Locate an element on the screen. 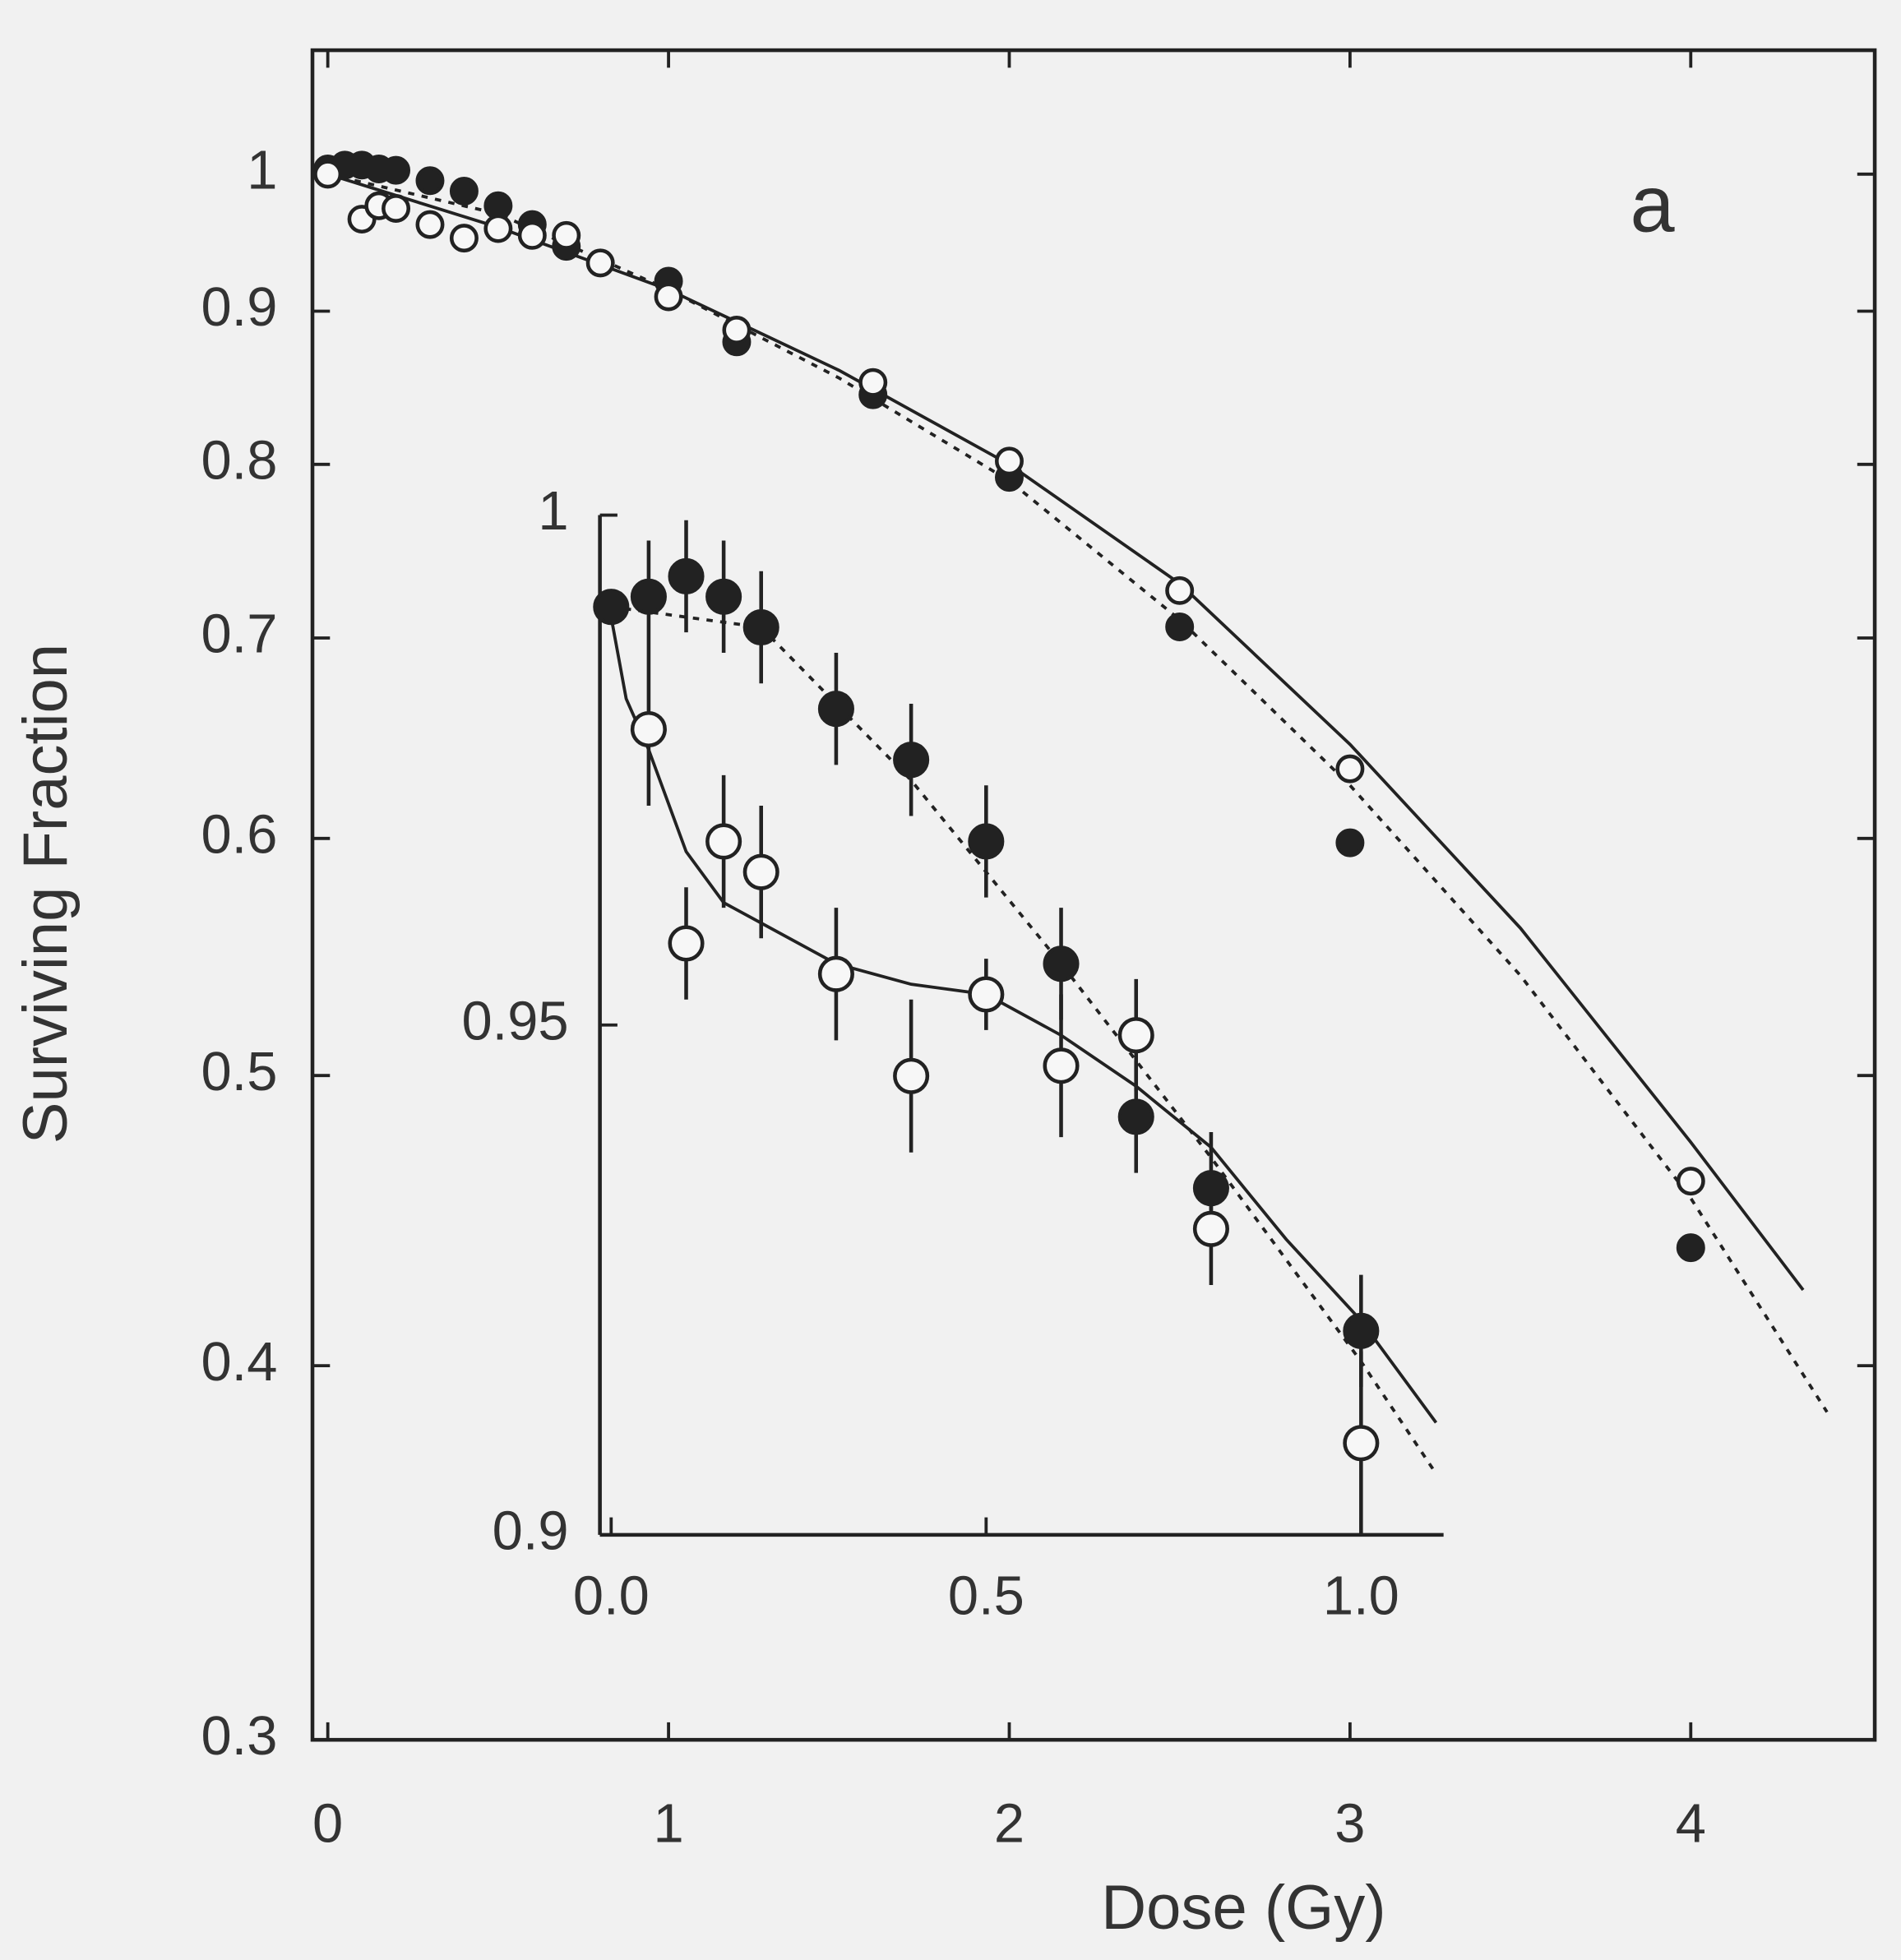 The height and width of the screenshot is (1960, 1901). x-tick-label: 0.5 is located at coordinates (987, 1596).